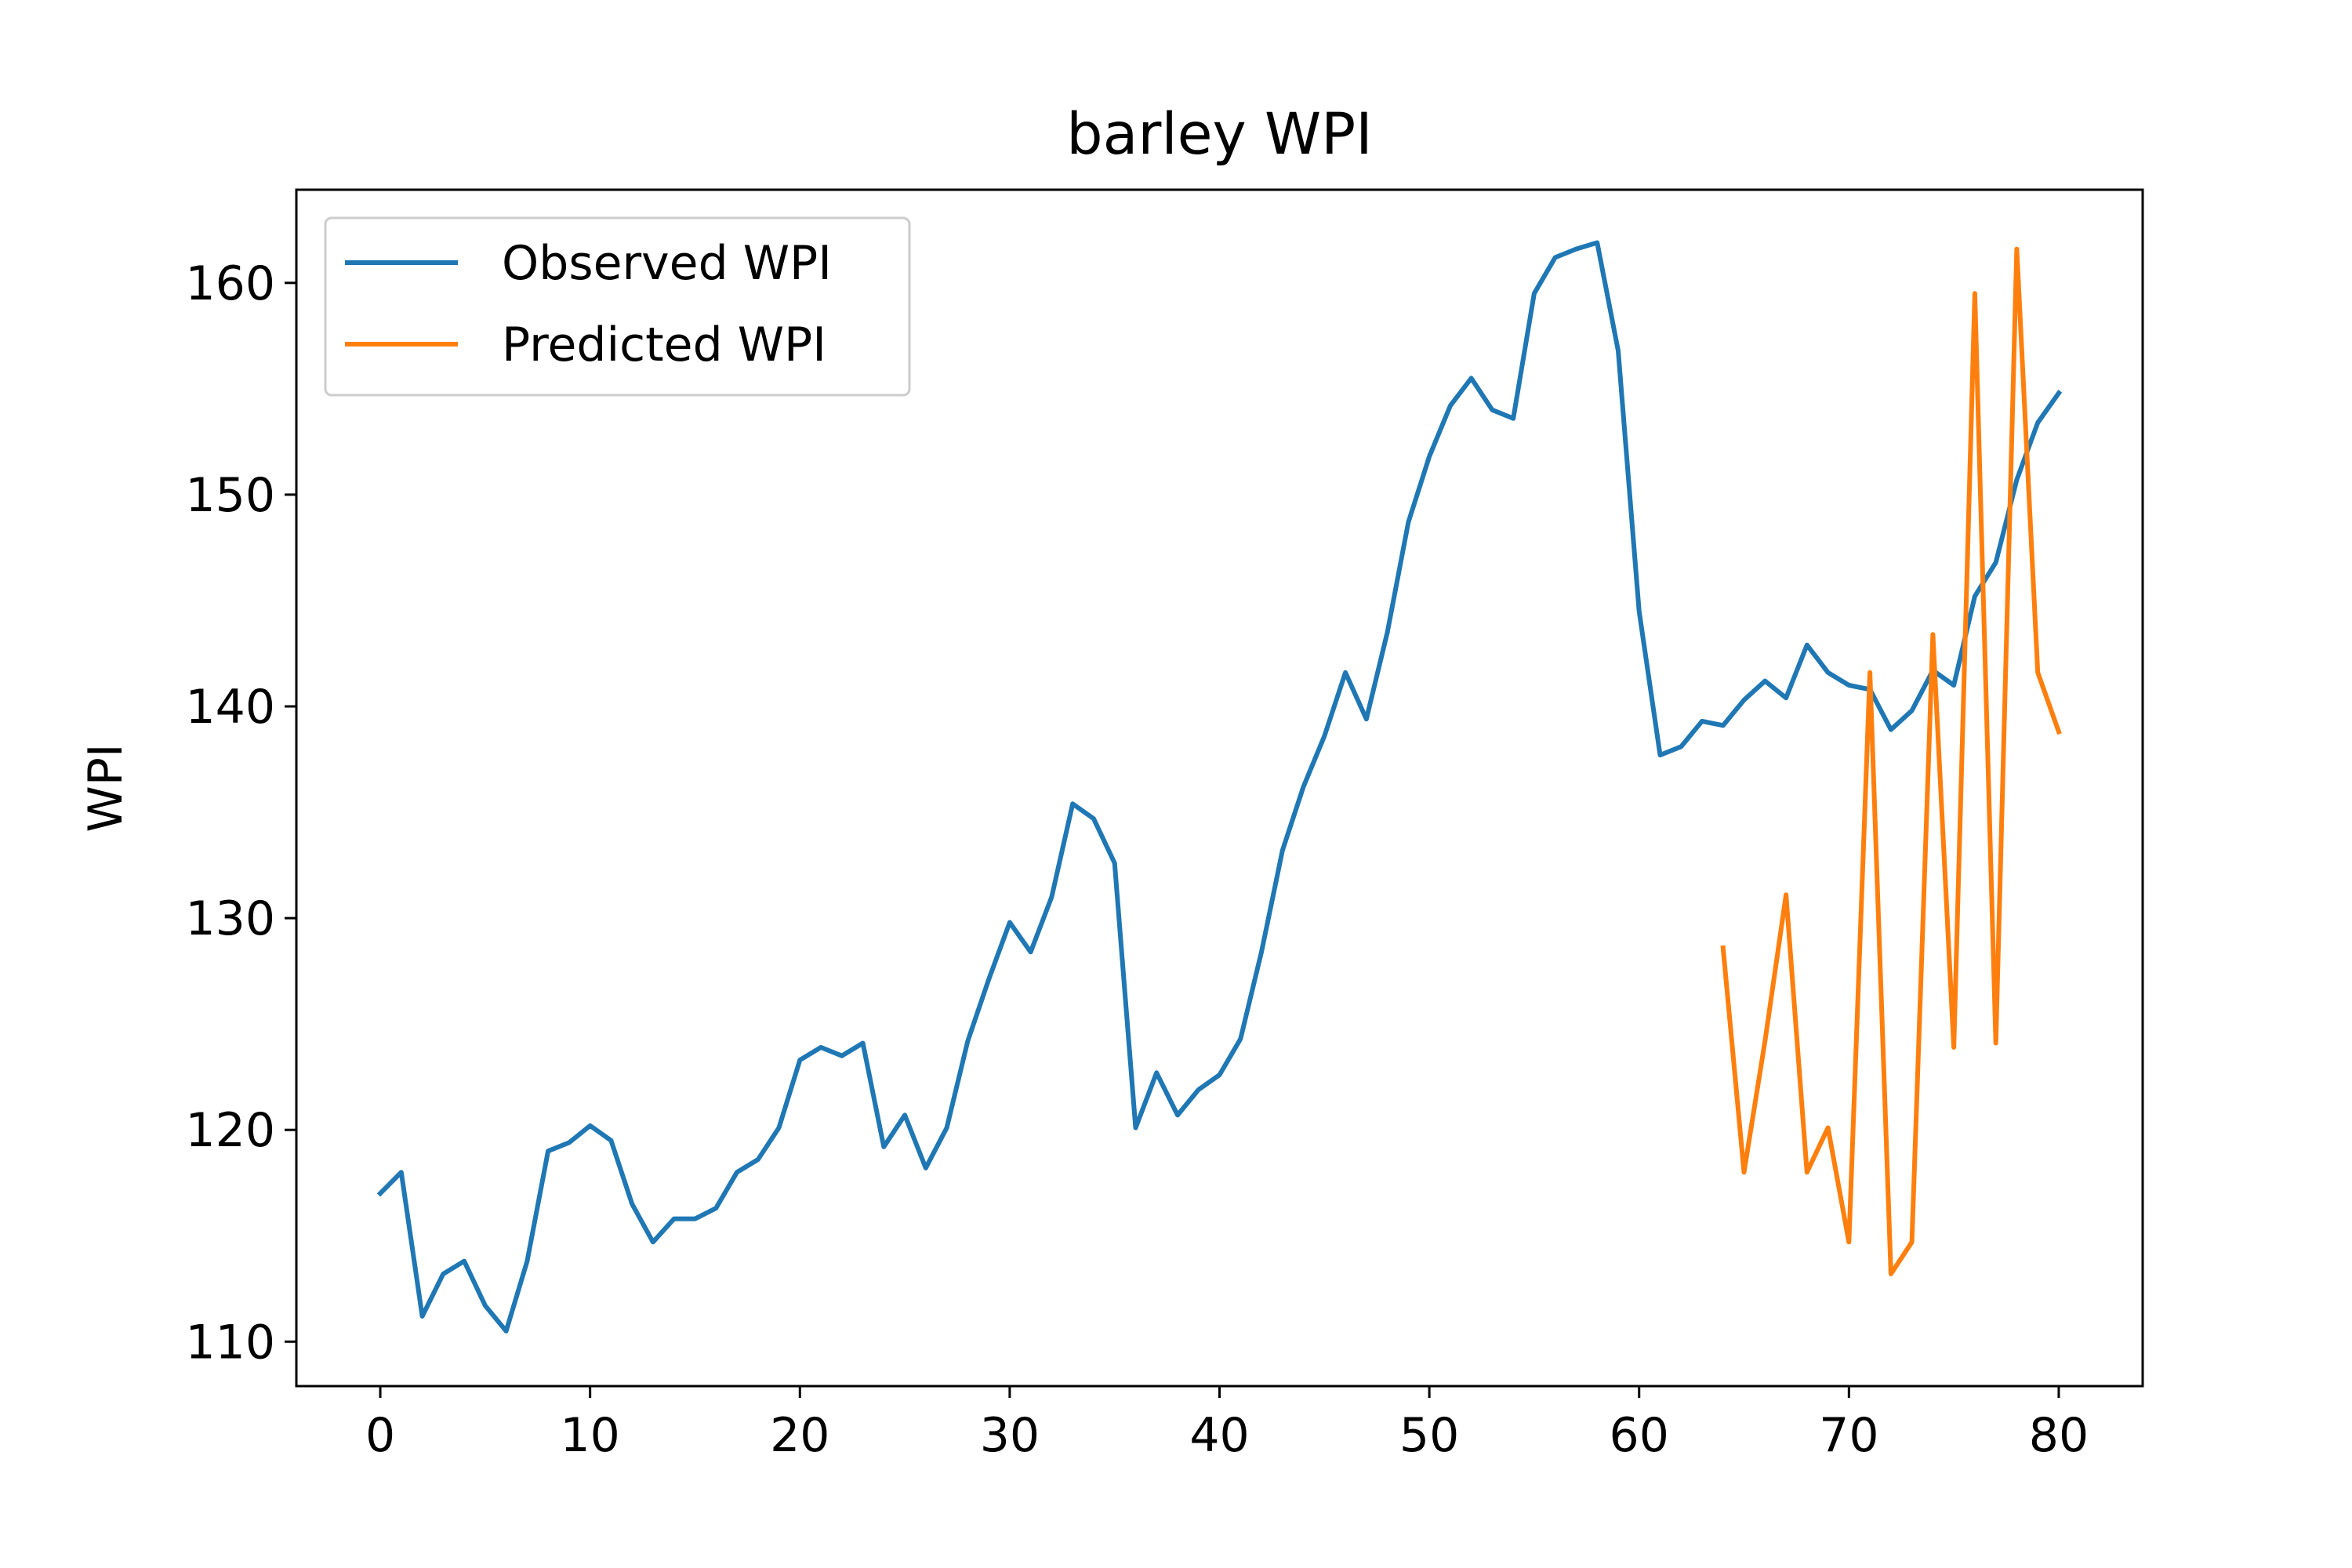 The height and width of the screenshot is (1568, 2352). I want to click on legend: Observed WPI Predicted WPI, so click(617, 306).